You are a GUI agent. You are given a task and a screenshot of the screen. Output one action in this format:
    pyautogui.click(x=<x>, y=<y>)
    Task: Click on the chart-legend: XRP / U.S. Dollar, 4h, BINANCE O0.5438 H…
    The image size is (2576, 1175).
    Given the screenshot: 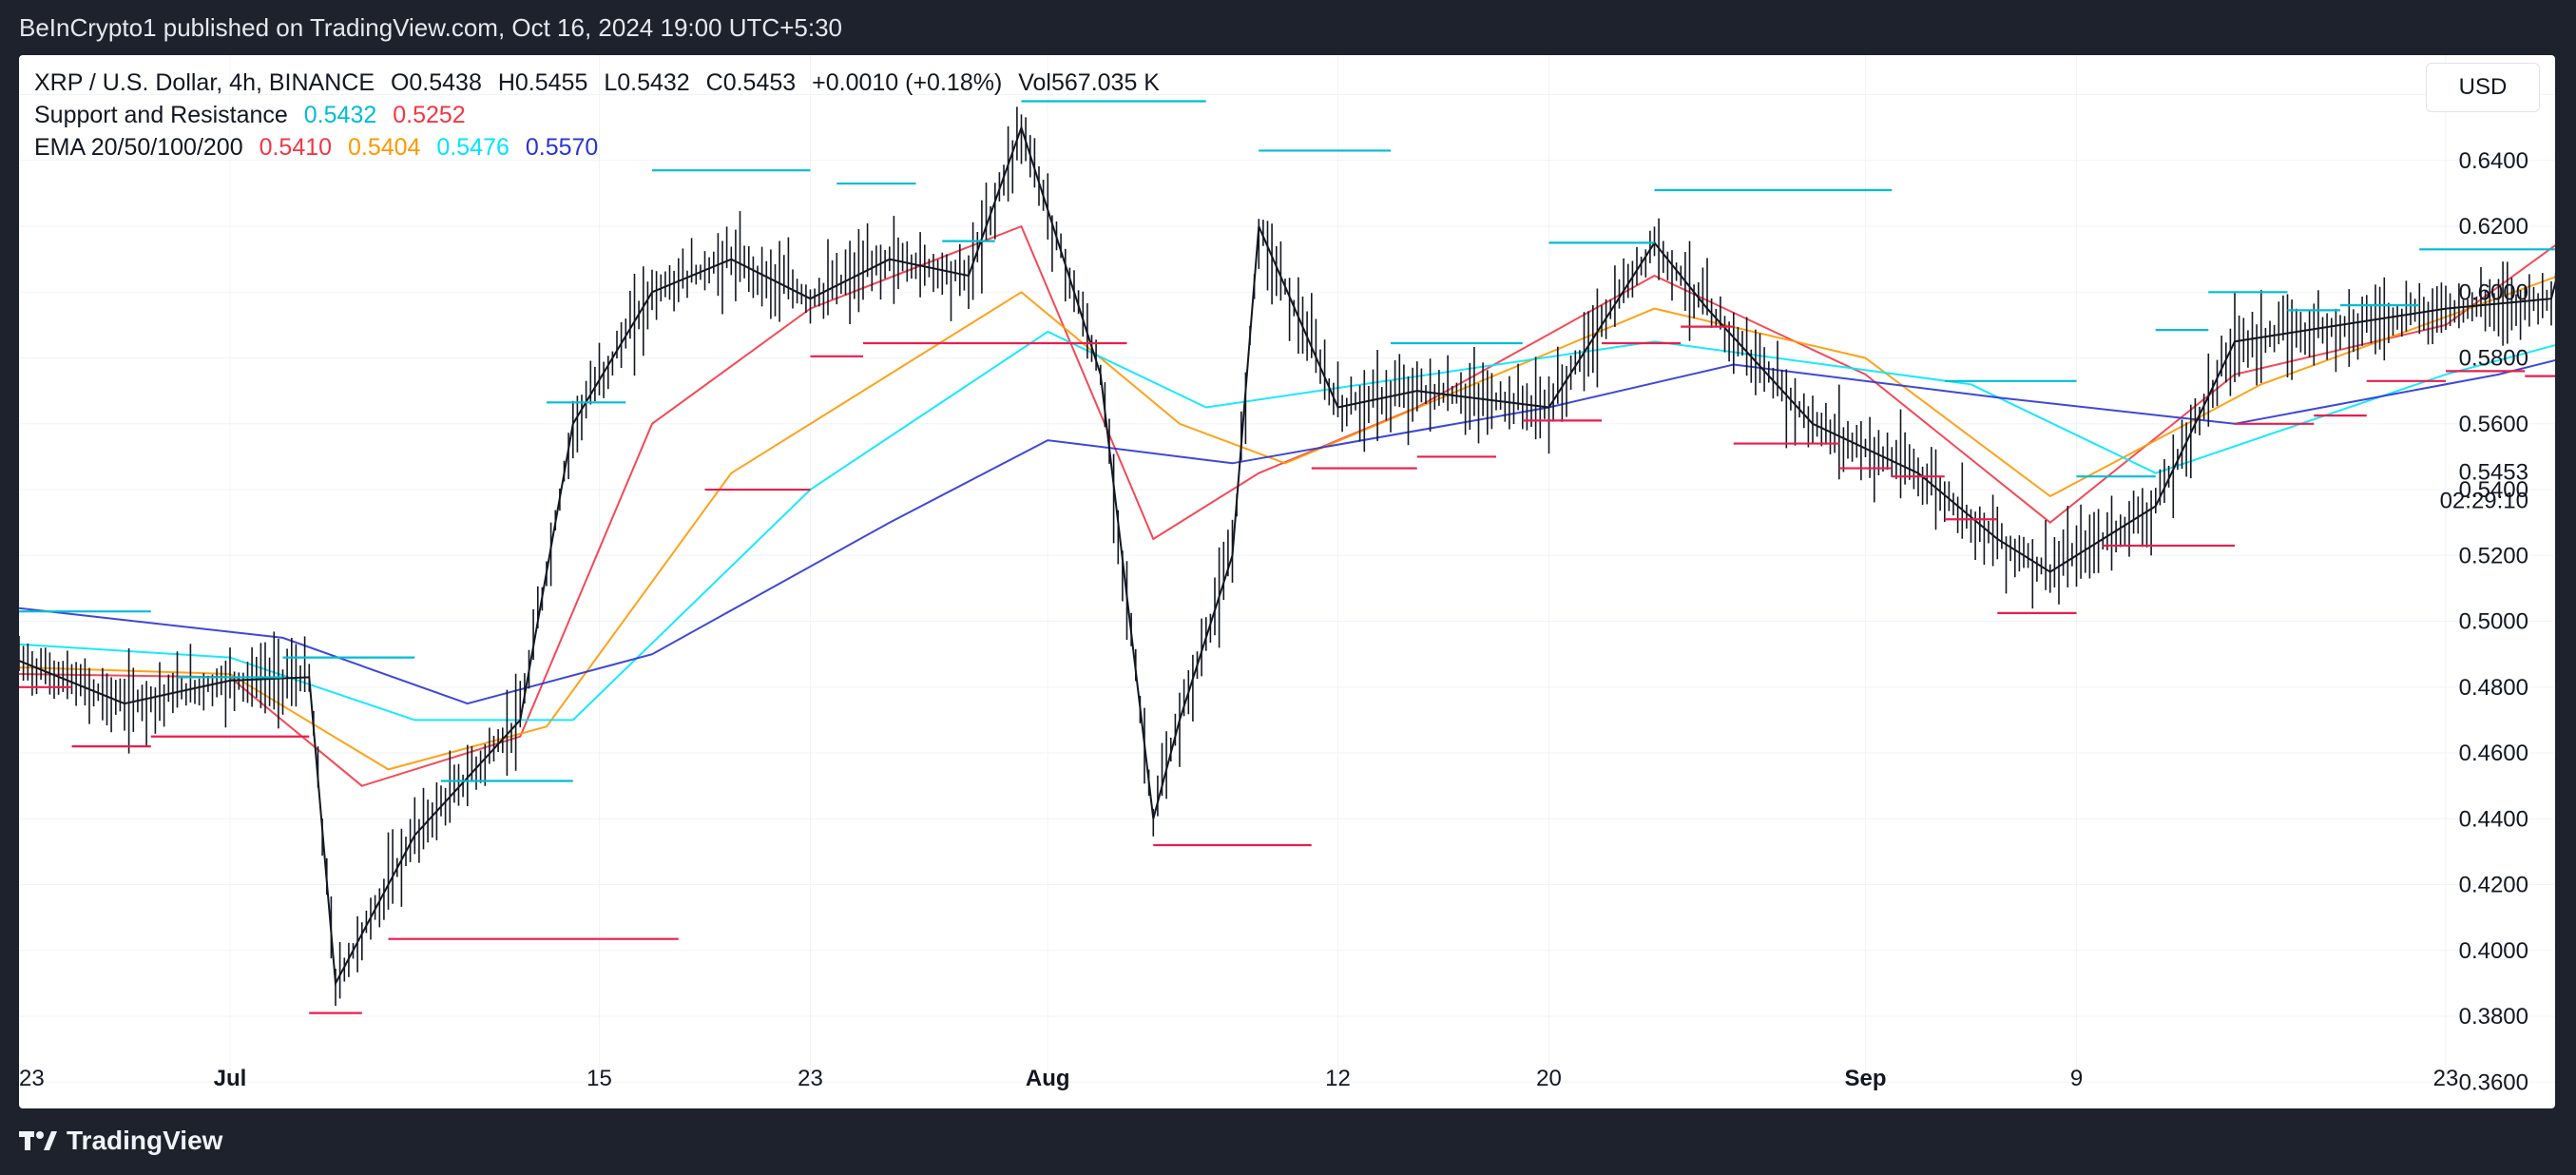 What is the action you would take?
    pyautogui.click(x=597, y=115)
    